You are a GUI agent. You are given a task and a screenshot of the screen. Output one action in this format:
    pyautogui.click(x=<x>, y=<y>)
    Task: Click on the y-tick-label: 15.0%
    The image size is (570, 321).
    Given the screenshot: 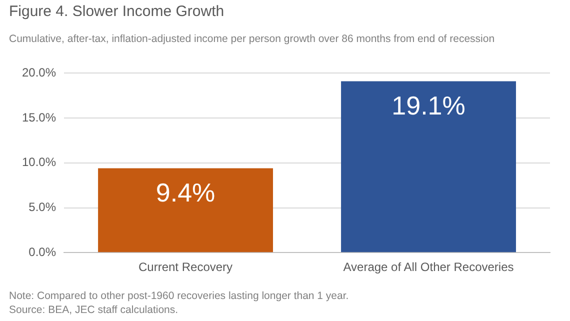 What is the action you would take?
    pyautogui.click(x=39, y=117)
    